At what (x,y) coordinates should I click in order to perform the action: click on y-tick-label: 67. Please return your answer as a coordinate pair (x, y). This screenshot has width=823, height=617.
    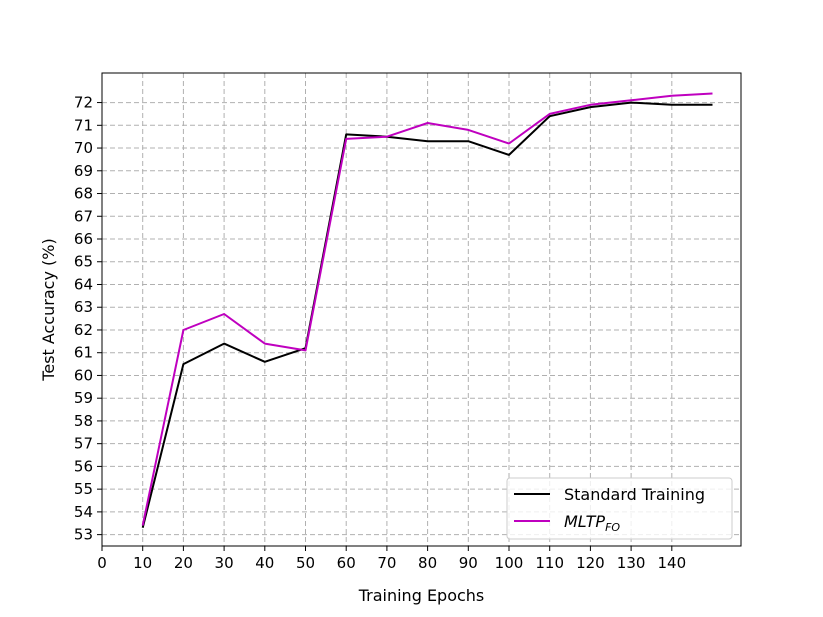
    Looking at the image, I should click on (83, 216).